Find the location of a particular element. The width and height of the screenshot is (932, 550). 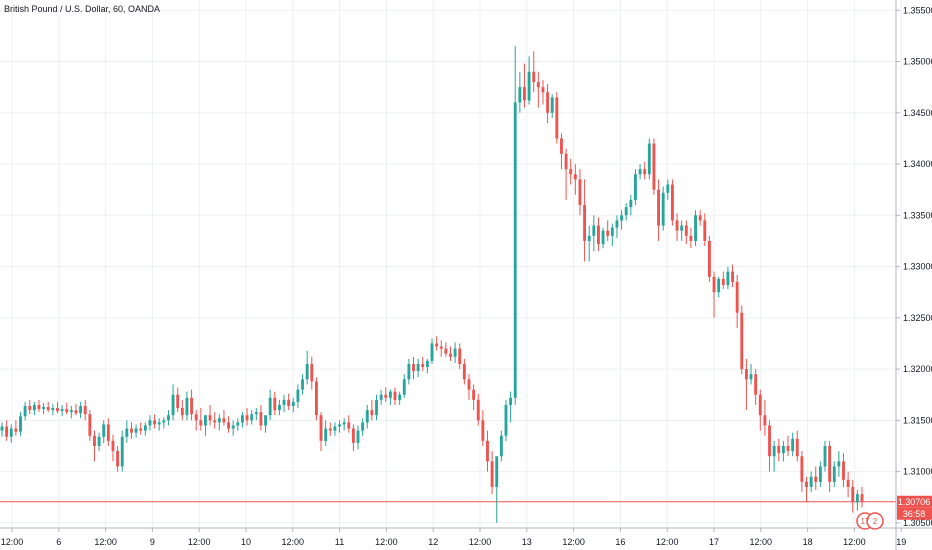

x-tick-label: 18 is located at coordinates (808, 542).